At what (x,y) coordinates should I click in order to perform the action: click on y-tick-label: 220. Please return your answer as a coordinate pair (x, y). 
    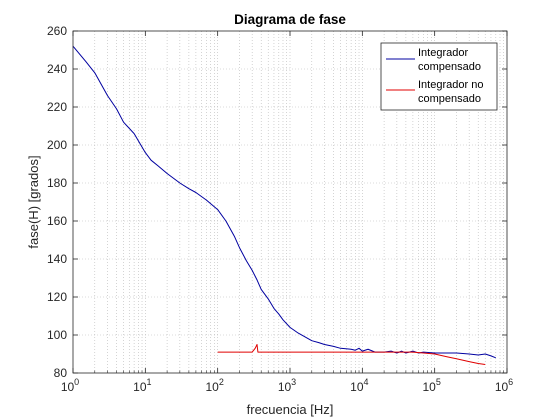
    Looking at the image, I should click on (57, 107).